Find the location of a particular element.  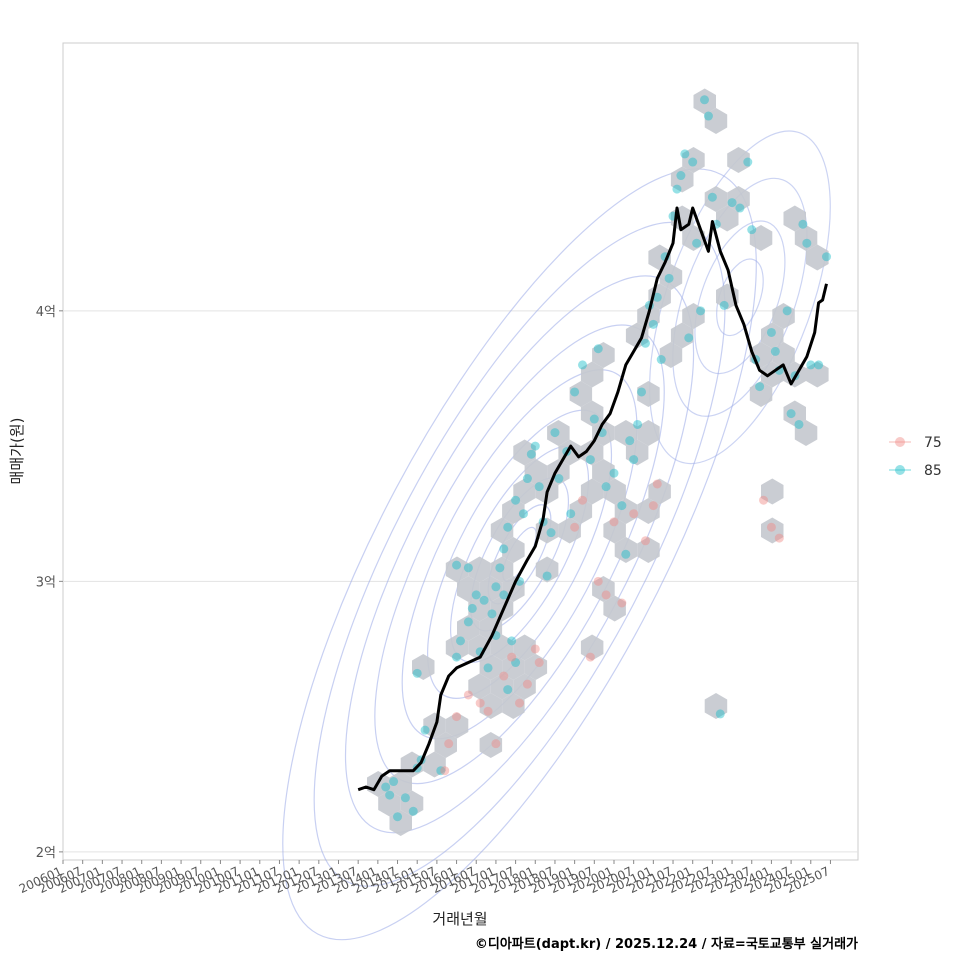

density-contour is located at coordinates (519, 554).